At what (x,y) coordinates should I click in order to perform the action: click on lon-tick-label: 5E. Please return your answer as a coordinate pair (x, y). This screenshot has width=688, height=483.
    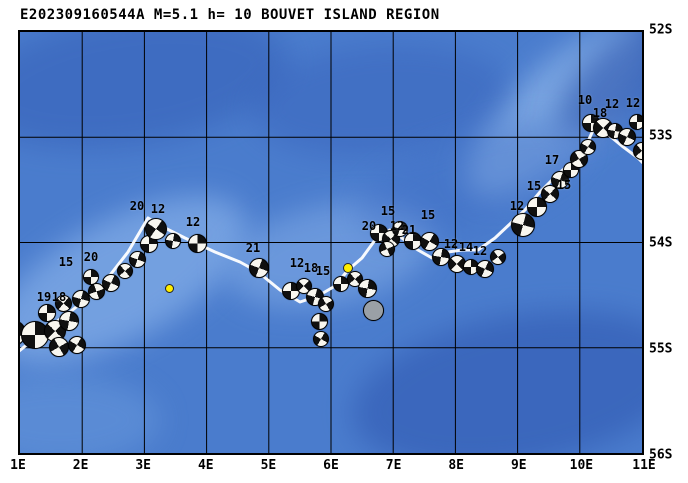
    Looking at the image, I should click on (268, 465).